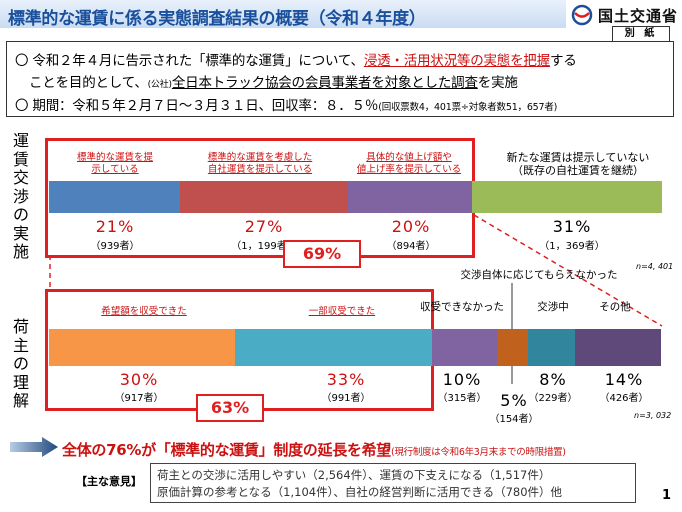  Describe the element at coordinates (411, 226) in the screenshot. I see `section1-pct-3: 20%` at that location.